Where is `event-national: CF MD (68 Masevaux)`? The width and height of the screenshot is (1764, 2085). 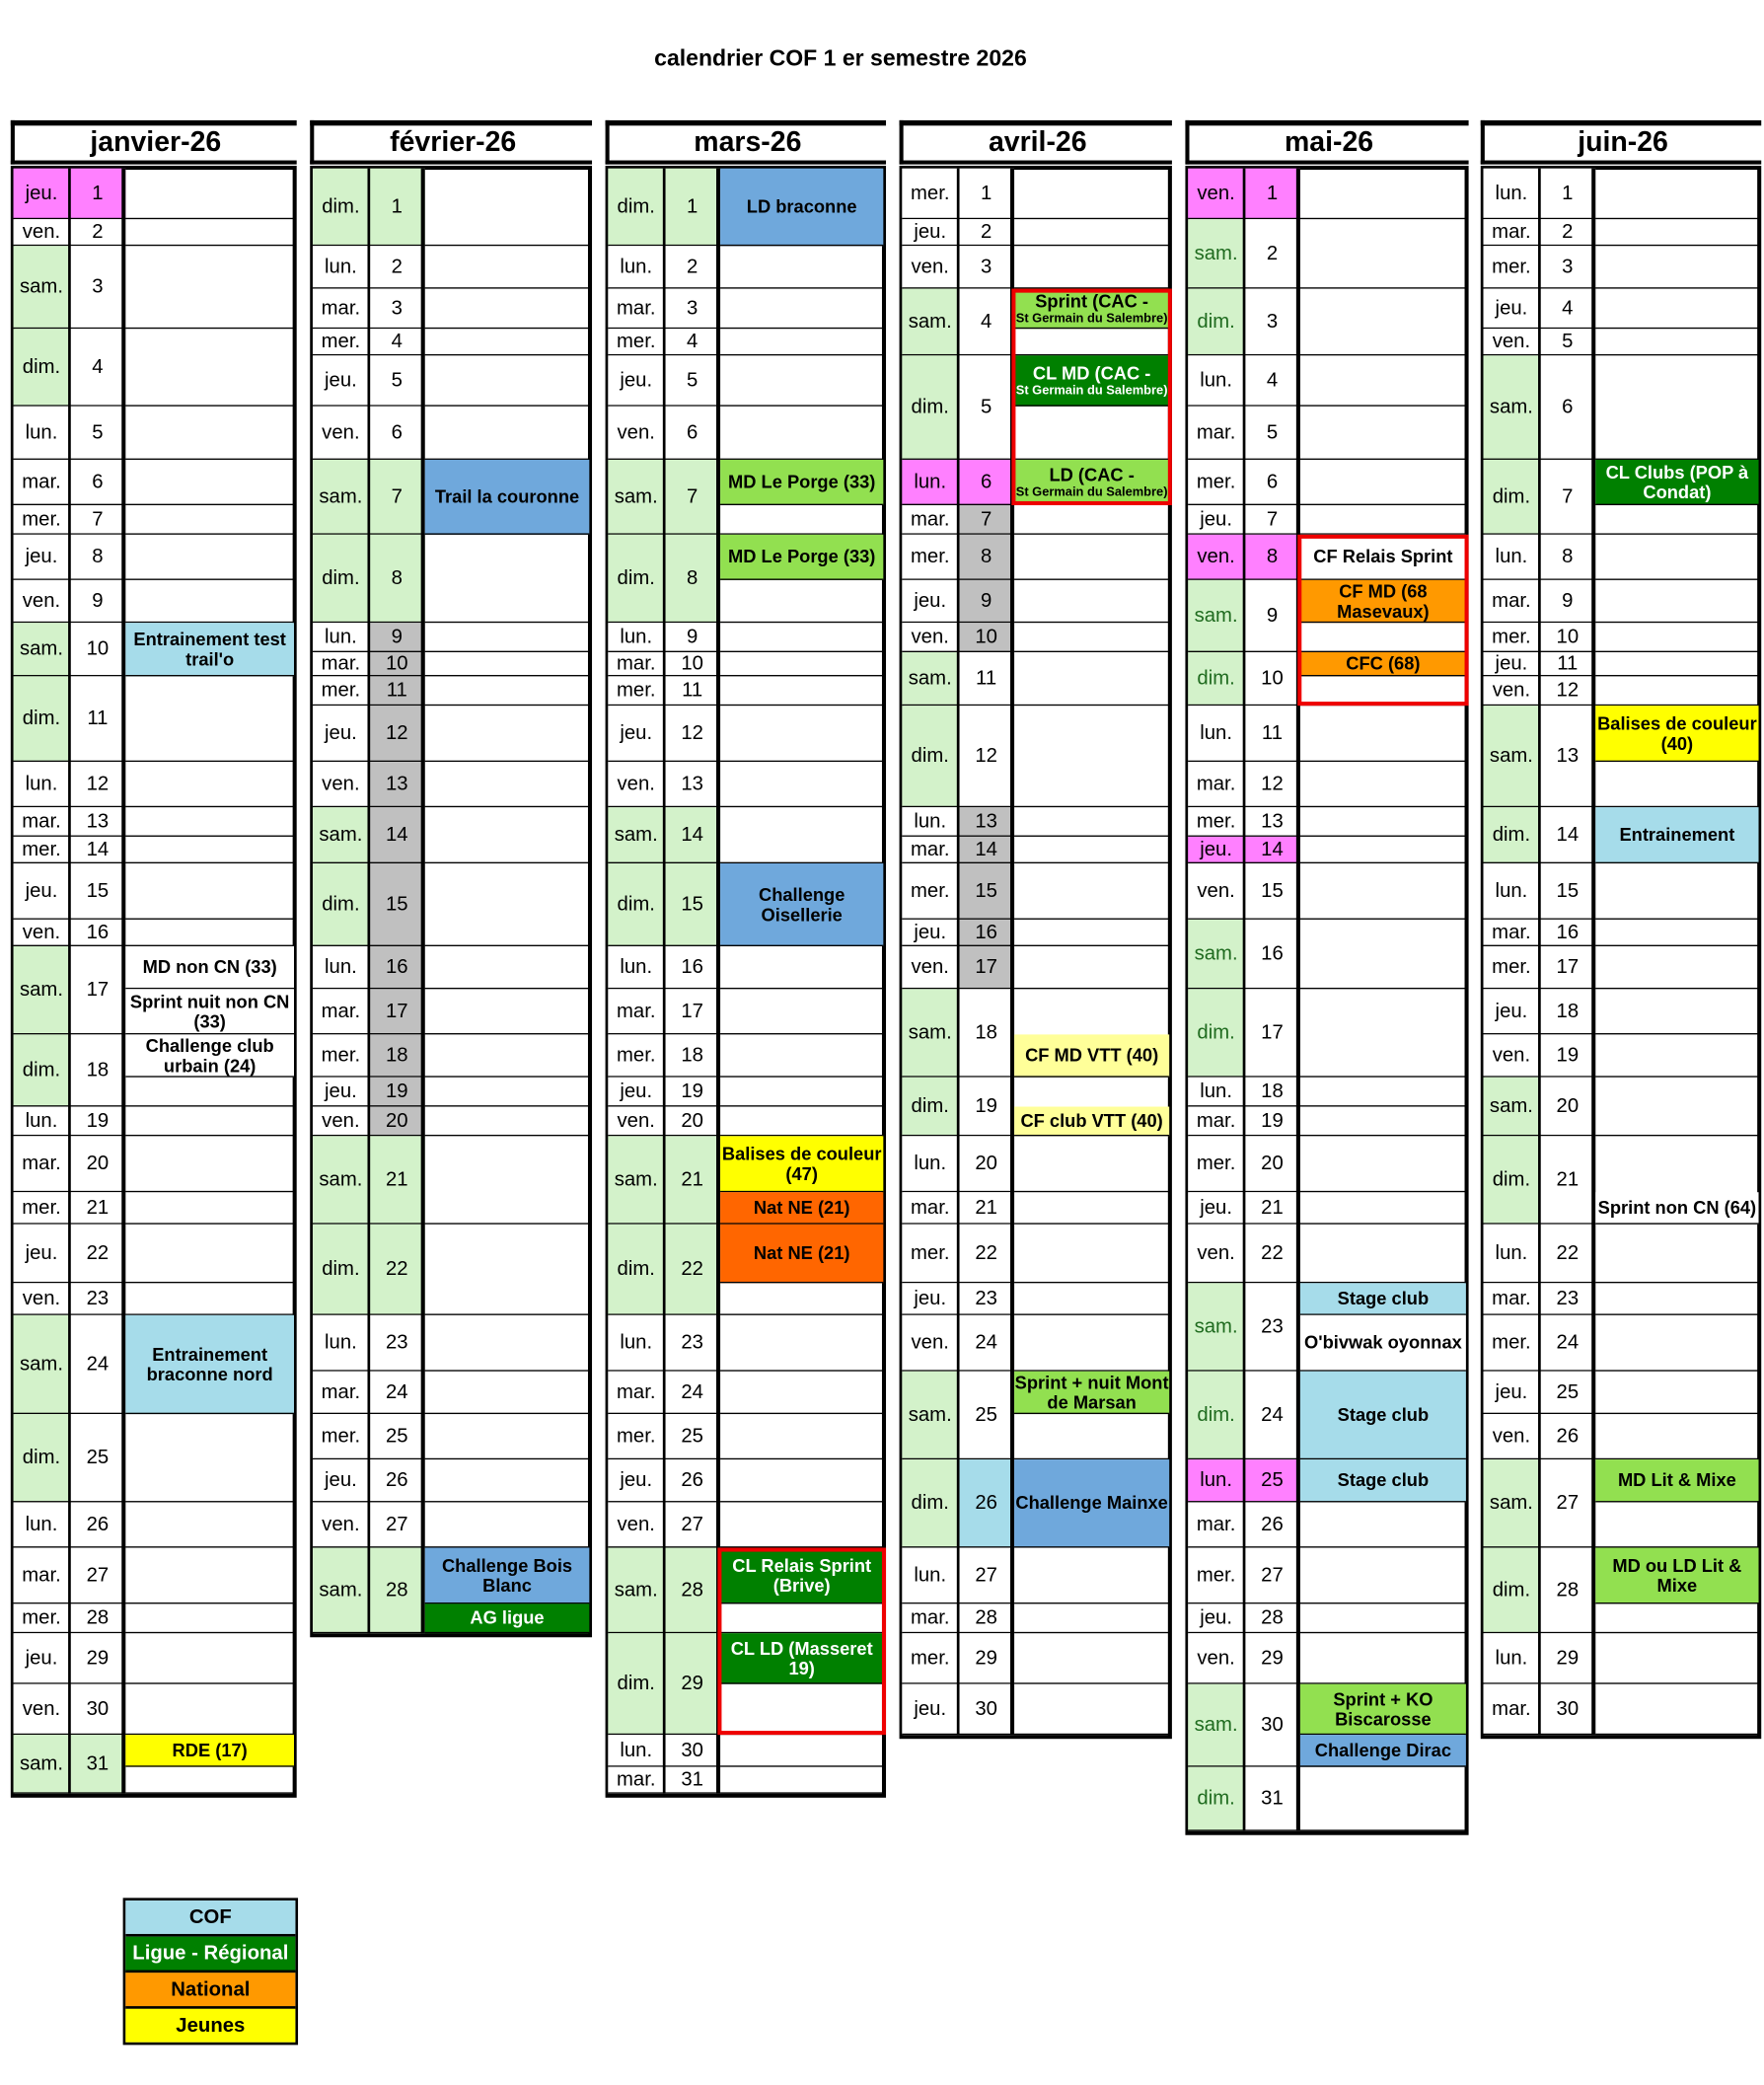 event-national: CF MD (68 Masevaux) is located at coordinates (1382, 601).